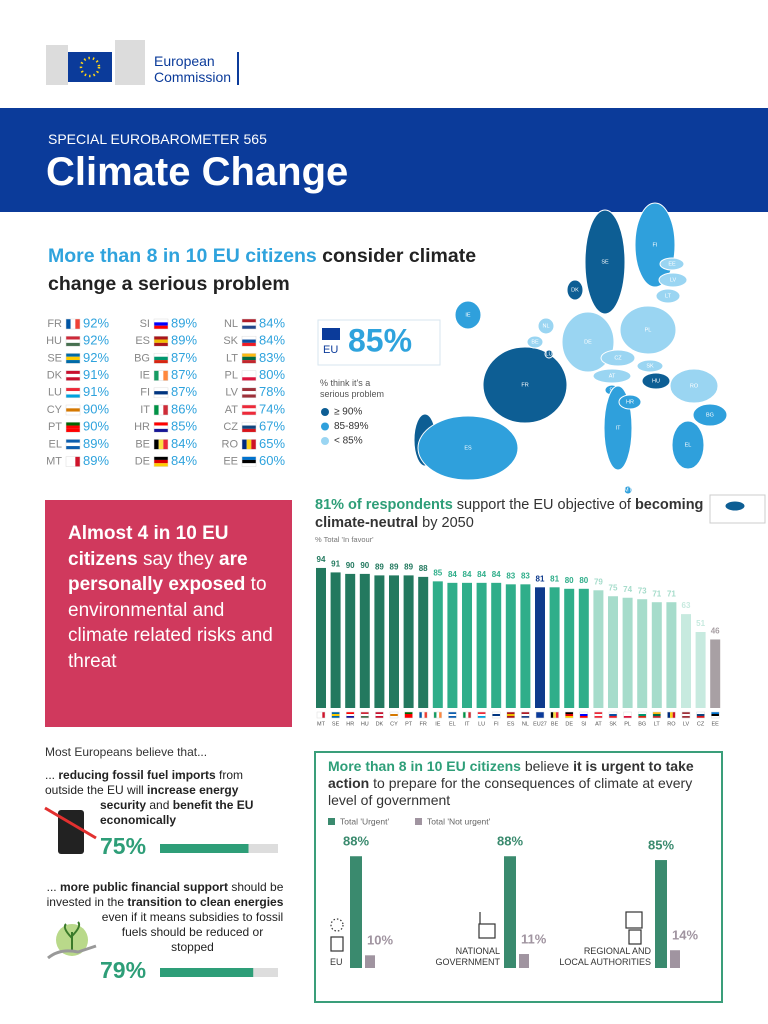  Describe the element at coordinates (72, 940) in the screenshot. I see `plant-icon` at that location.